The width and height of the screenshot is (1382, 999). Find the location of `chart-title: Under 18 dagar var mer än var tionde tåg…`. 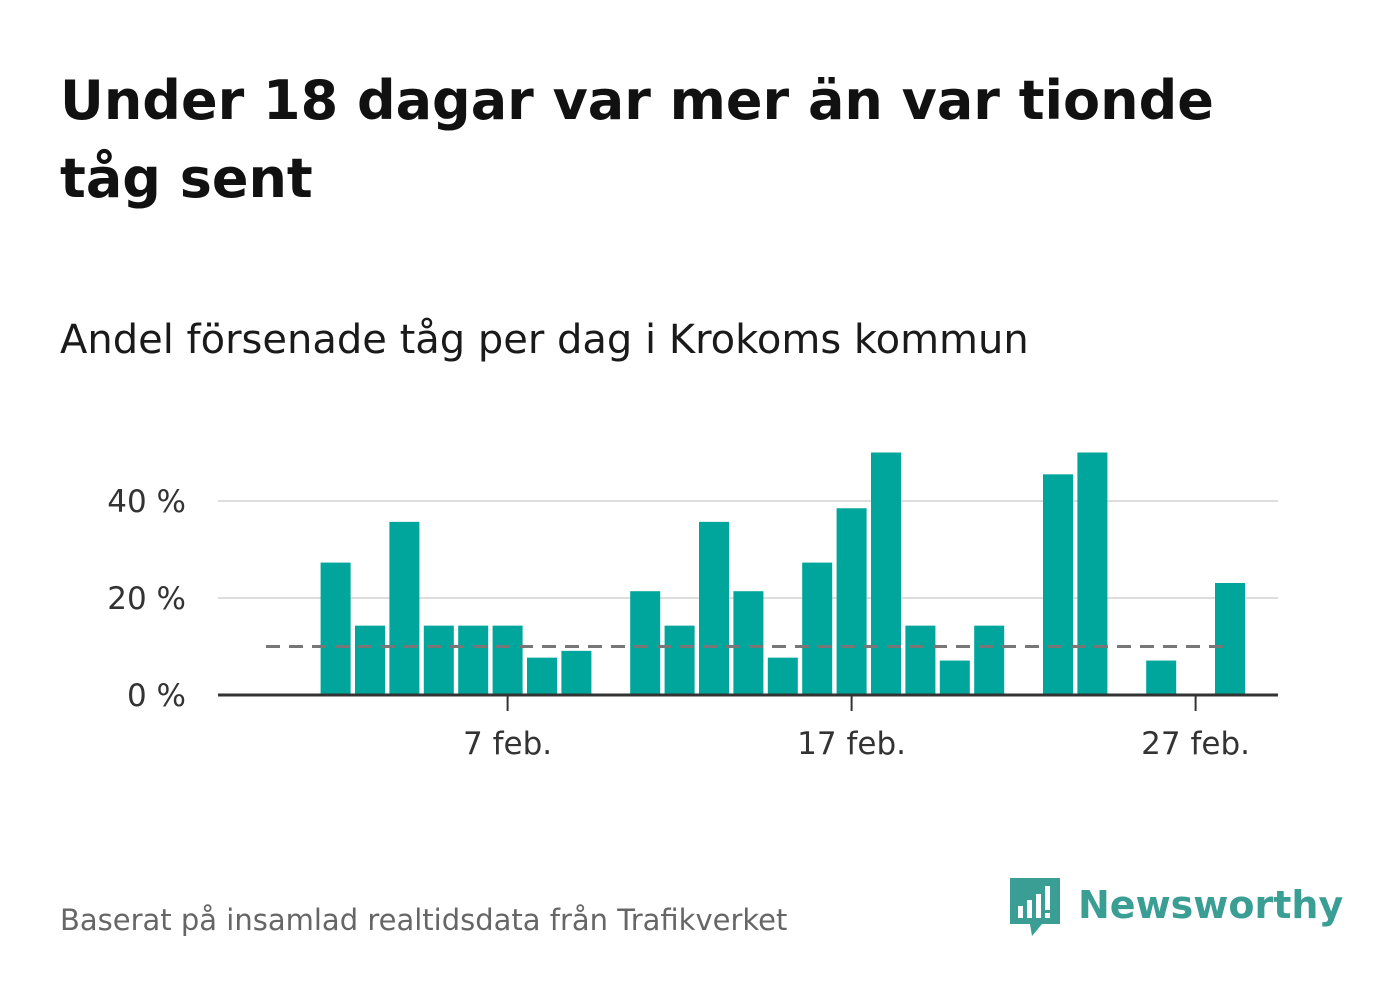

chart-title: Under 18 dagar var mer än var tionde tåg… is located at coordinates (637, 139).